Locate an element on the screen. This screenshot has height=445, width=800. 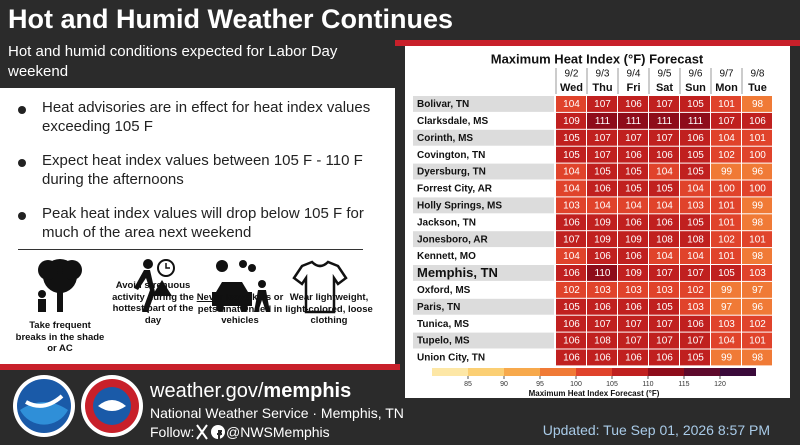
heat-value: 108 is located at coordinates (695, 239).